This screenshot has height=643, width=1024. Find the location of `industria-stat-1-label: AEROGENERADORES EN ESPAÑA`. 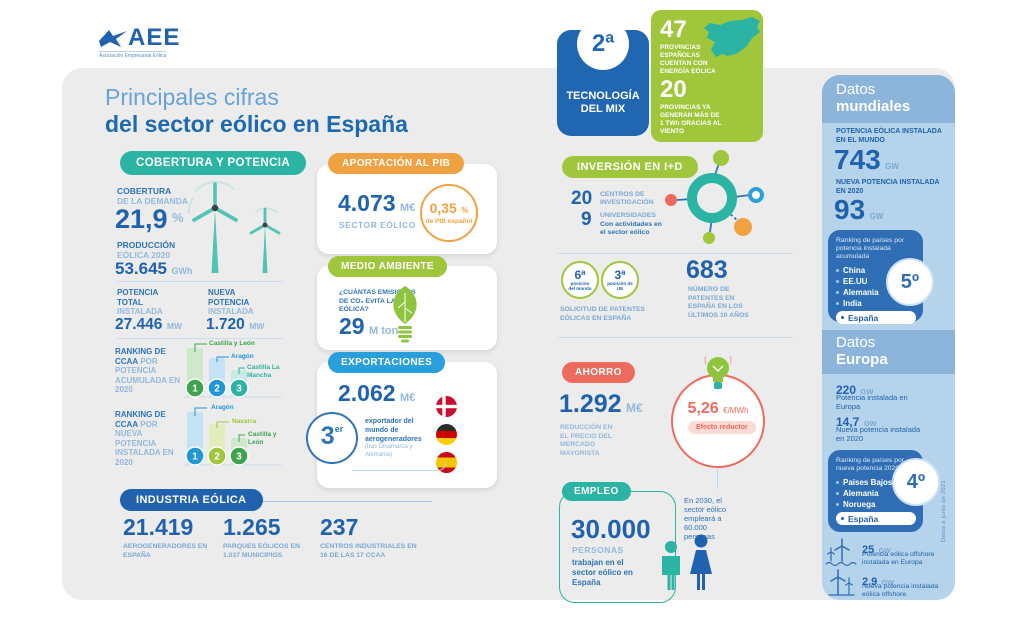

industria-stat-1-label: AEROGENERADORES EN ESPAÑA is located at coordinates (165, 551).